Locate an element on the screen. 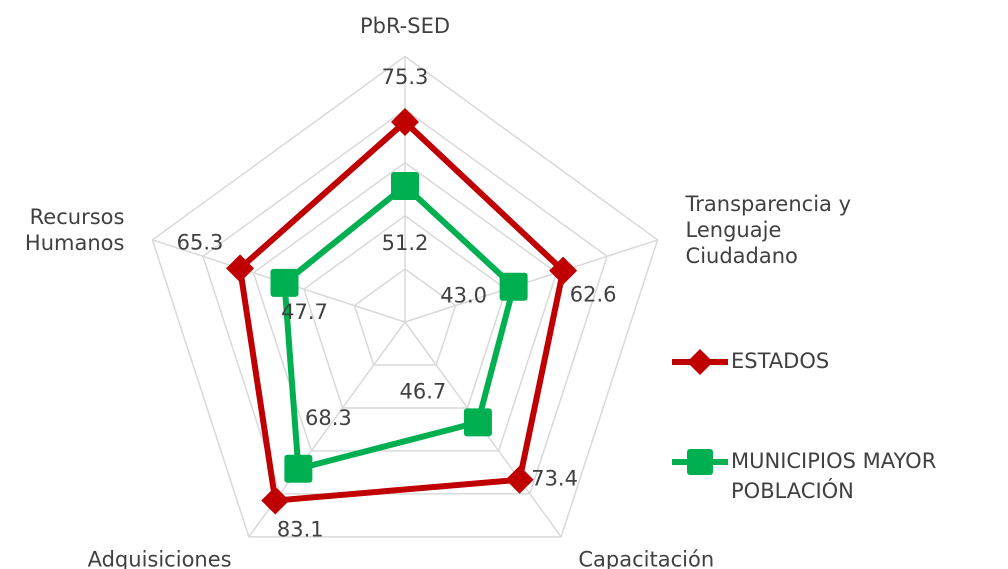 Image resolution: width=1008 pixels, height=569 pixels. data-label: 68.3 is located at coordinates (328, 418).